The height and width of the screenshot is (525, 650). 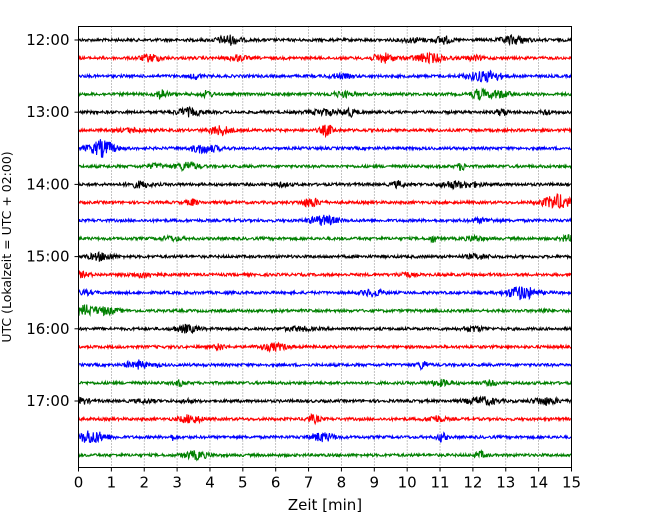 What do you see at coordinates (375, 483) in the screenshot?
I see `x-tick-label: 9` at bounding box center [375, 483].